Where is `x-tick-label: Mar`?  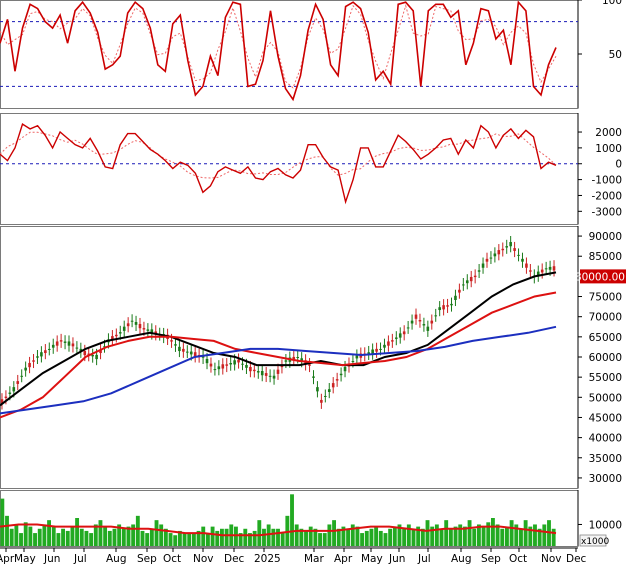 x-tick-label: Mar is located at coordinates (314, 558).